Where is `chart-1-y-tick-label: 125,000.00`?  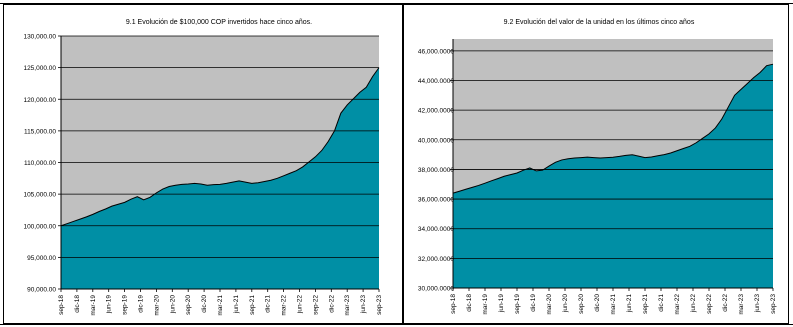
chart-1-y-tick-label: 125,000.00 is located at coordinates (39, 68).